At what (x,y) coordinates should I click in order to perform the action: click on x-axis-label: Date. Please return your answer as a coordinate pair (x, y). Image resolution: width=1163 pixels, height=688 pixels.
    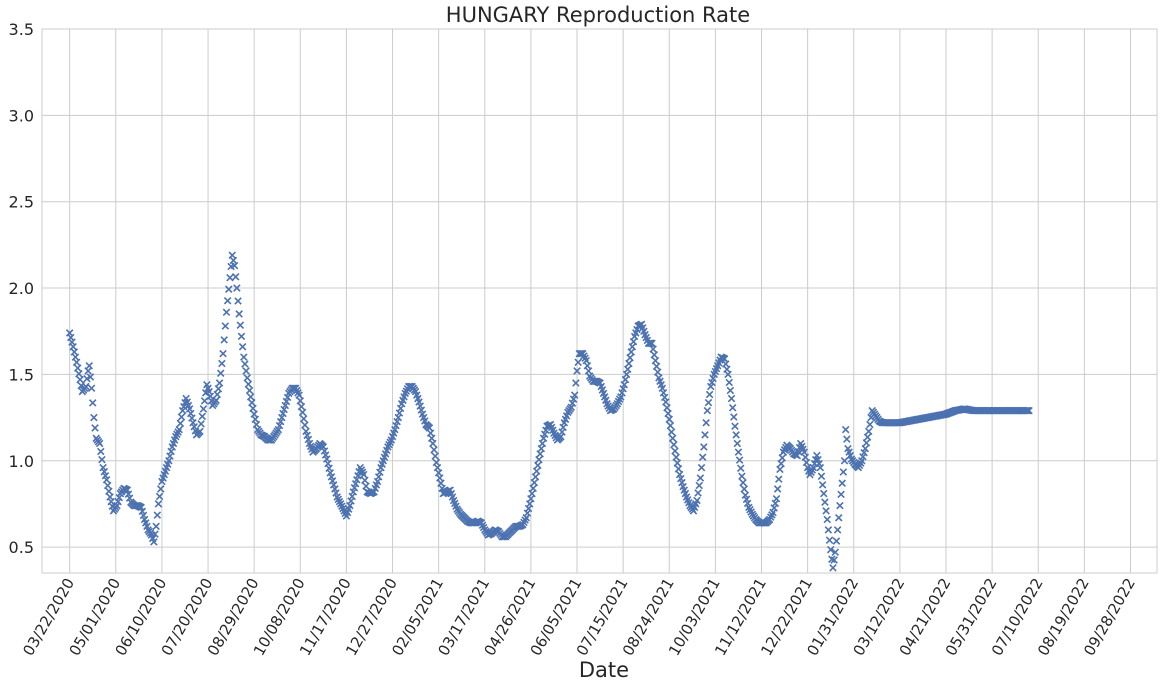
    Looking at the image, I should click on (604, 670).